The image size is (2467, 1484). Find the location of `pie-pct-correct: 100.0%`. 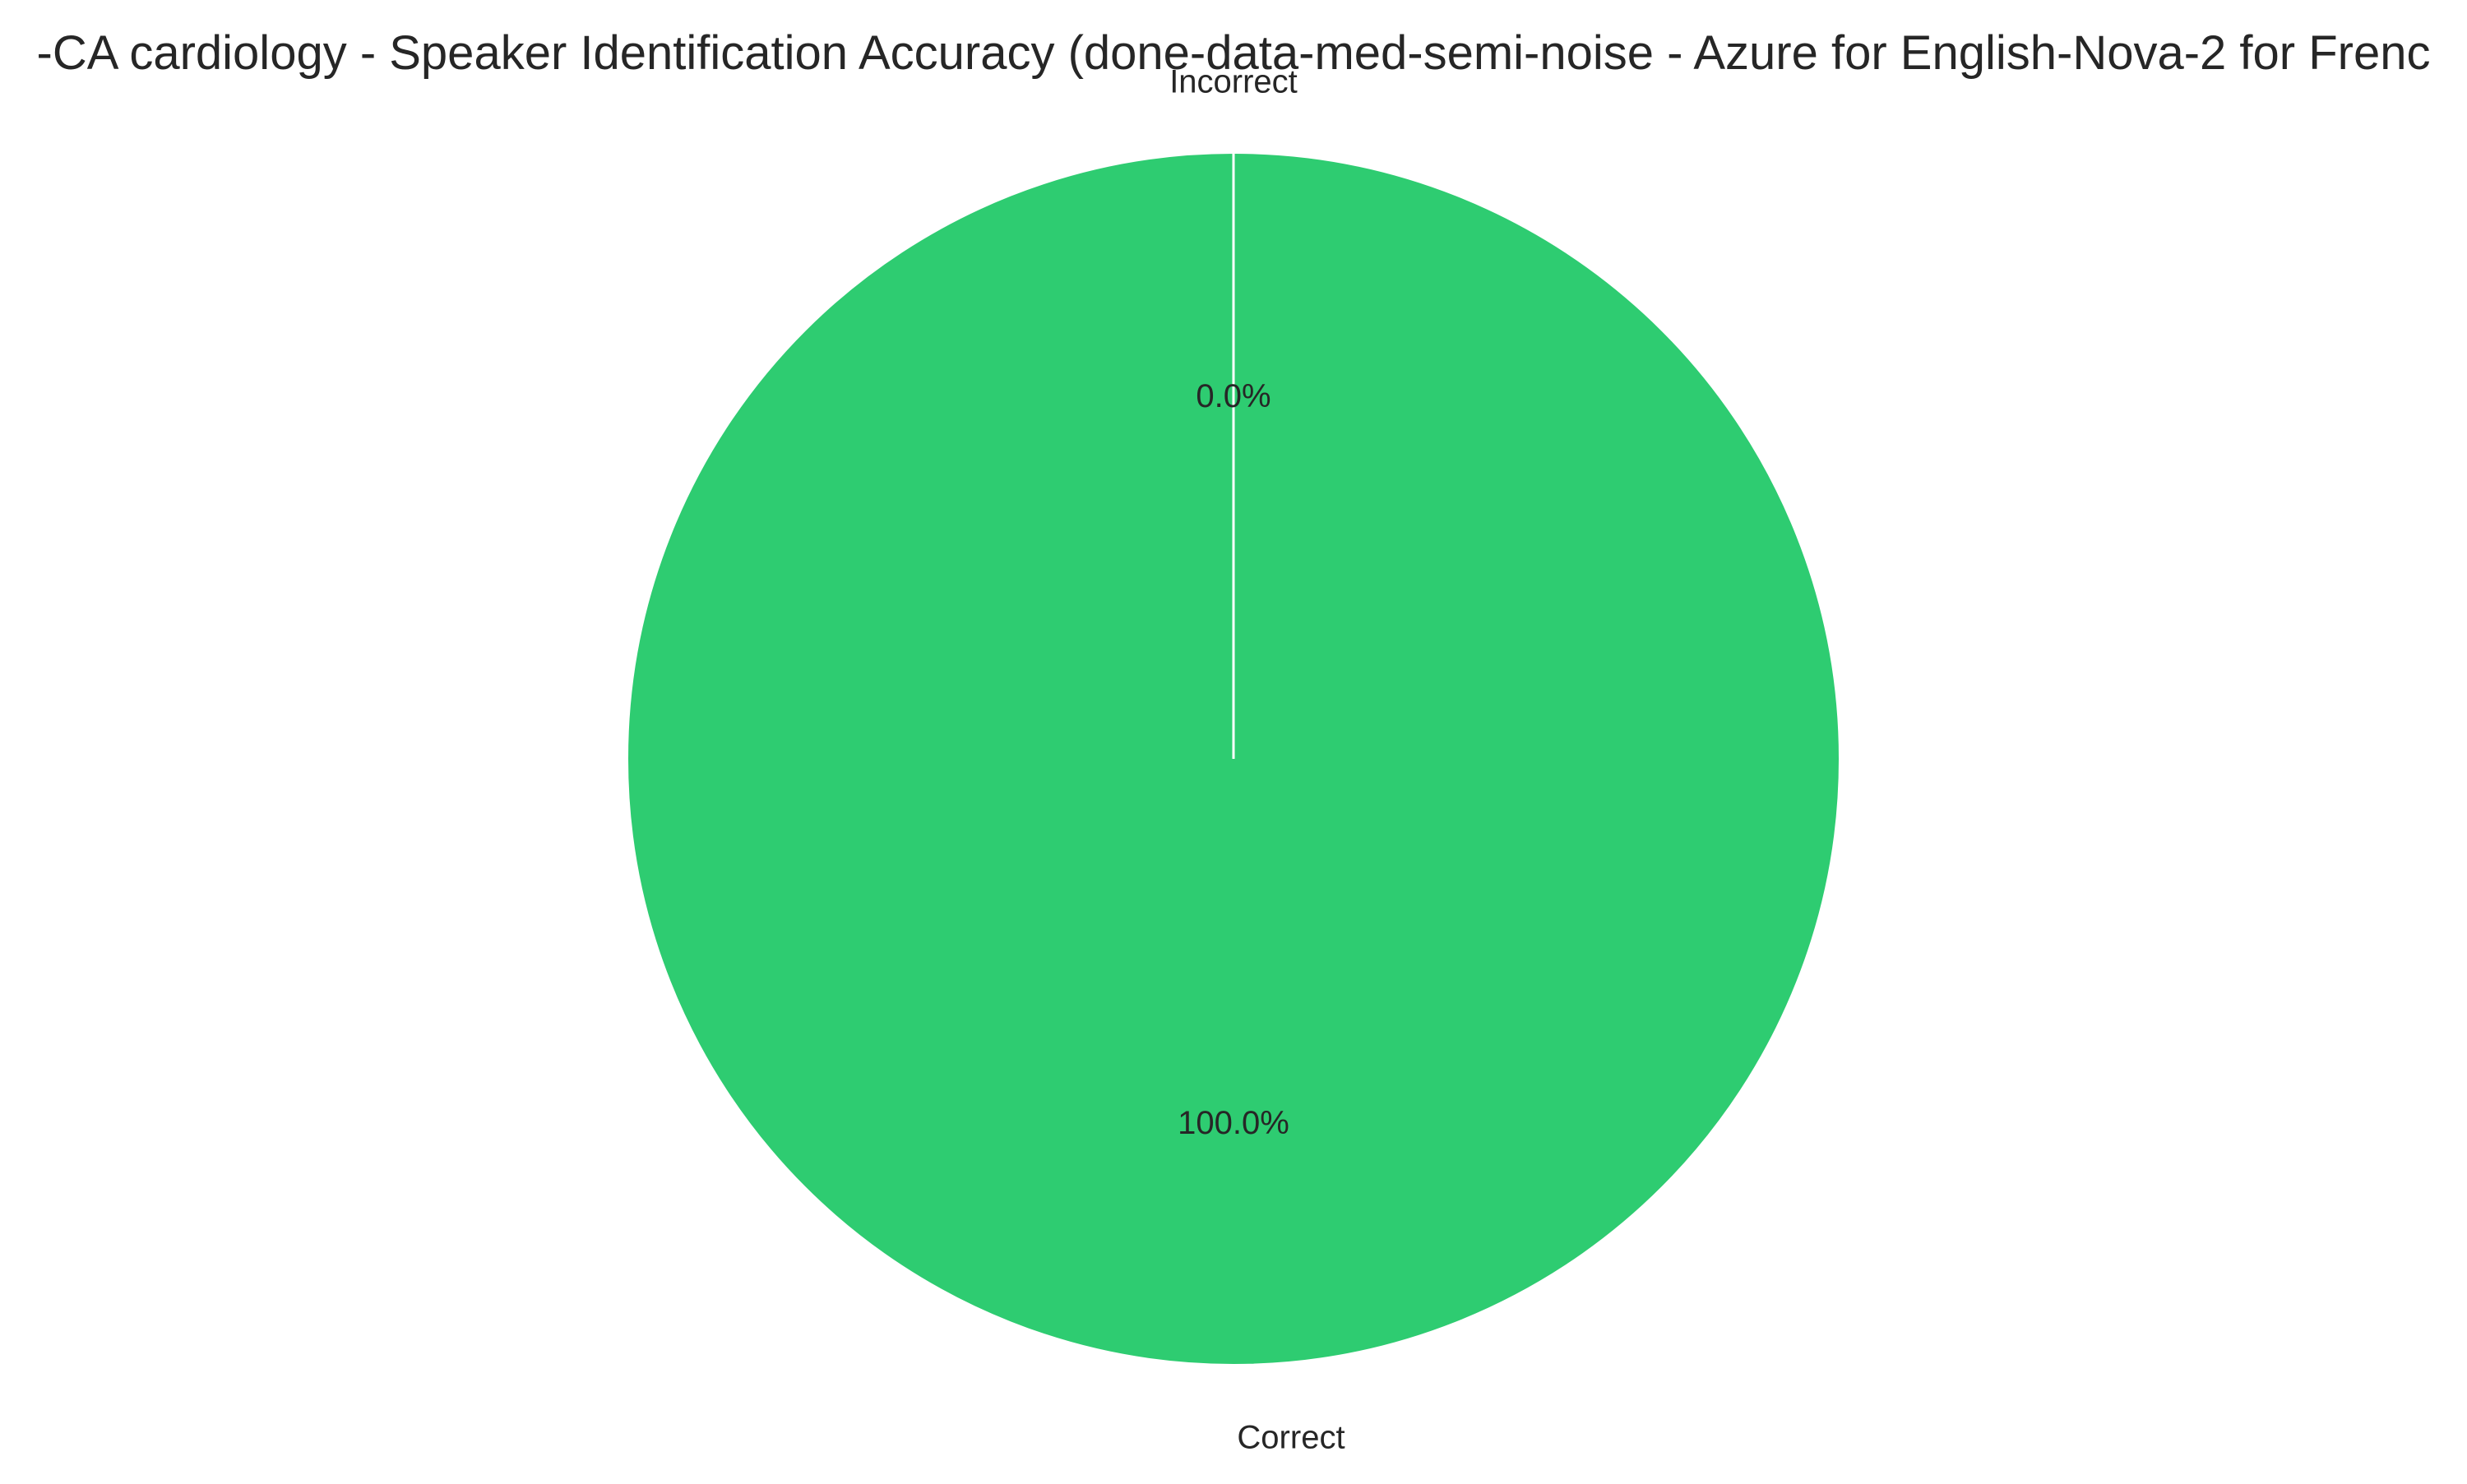

pie-pct-correct: 100.0% is located at coordinates (1233, 1123).